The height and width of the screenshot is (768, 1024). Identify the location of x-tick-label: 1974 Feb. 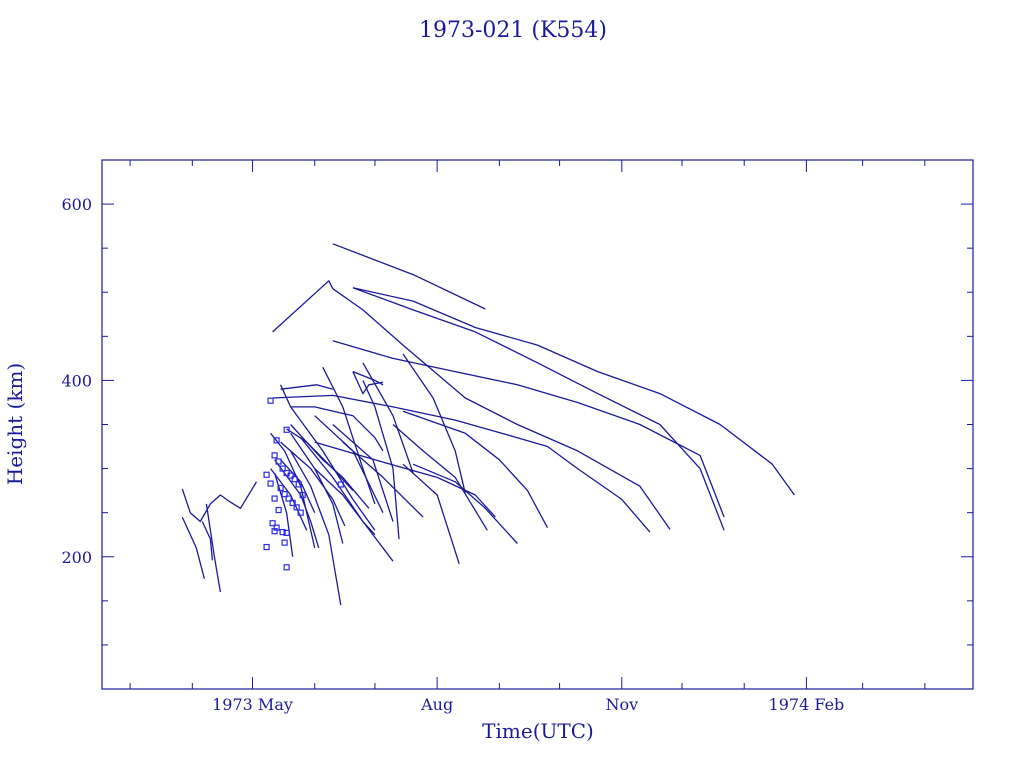
(807, 704).